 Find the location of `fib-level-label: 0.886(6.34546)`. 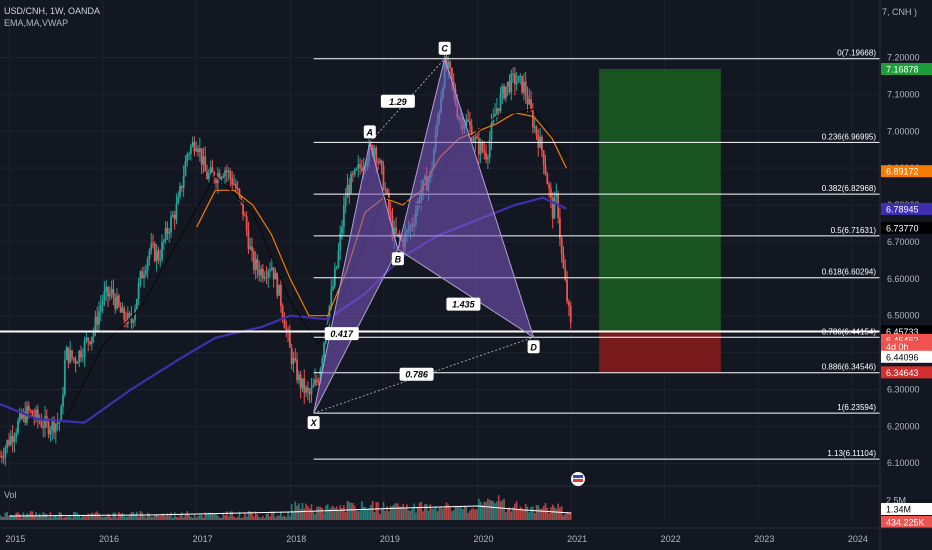

fib-level-label: 0.886(6.34546) is located at coordinates (849, 367).